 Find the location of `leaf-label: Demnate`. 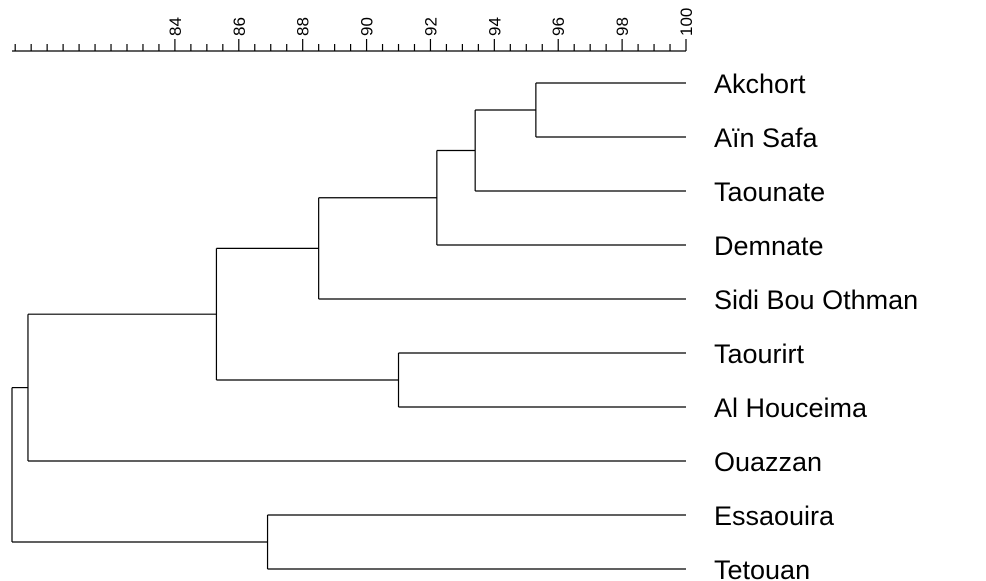

leaf-label: Demnate is located at coordinates (769, 246).